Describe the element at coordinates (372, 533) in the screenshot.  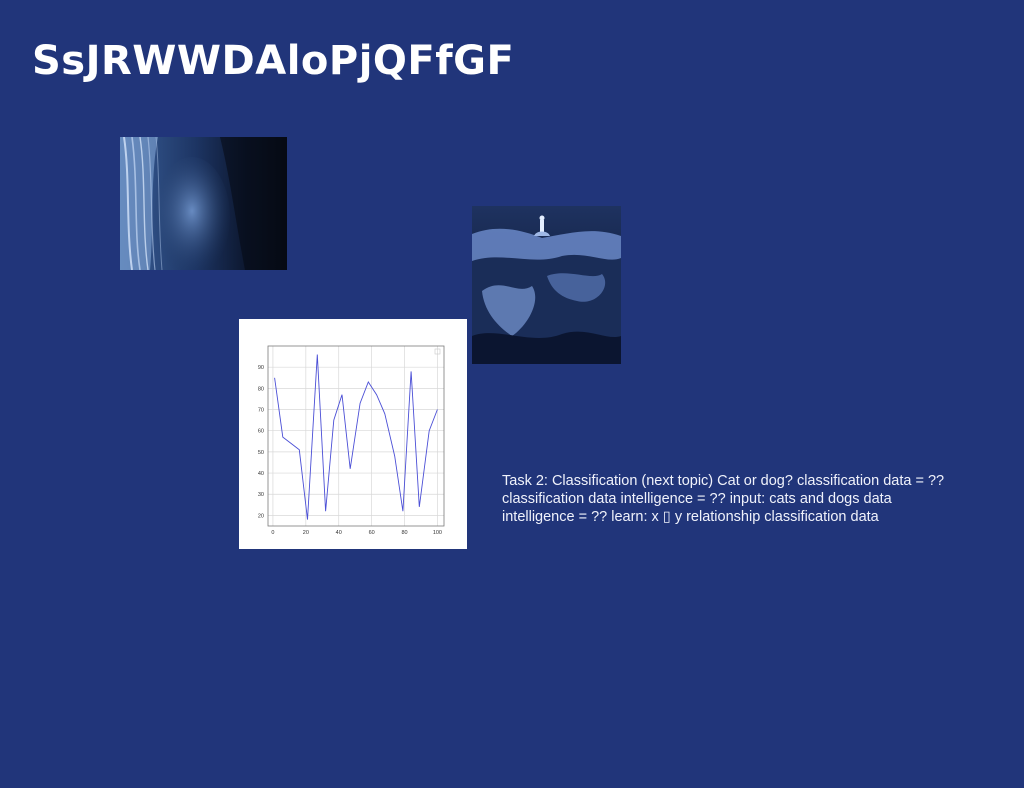
I see `x-tick-label: 60` at that location.